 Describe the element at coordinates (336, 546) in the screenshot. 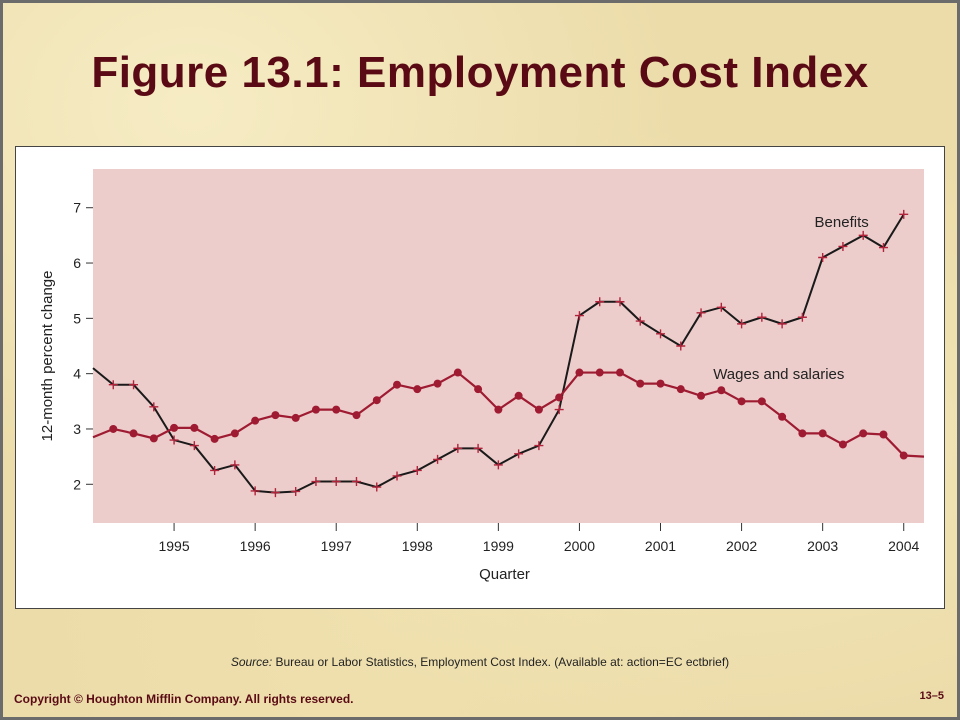

I see `x-tick-label: 1997` at that location.